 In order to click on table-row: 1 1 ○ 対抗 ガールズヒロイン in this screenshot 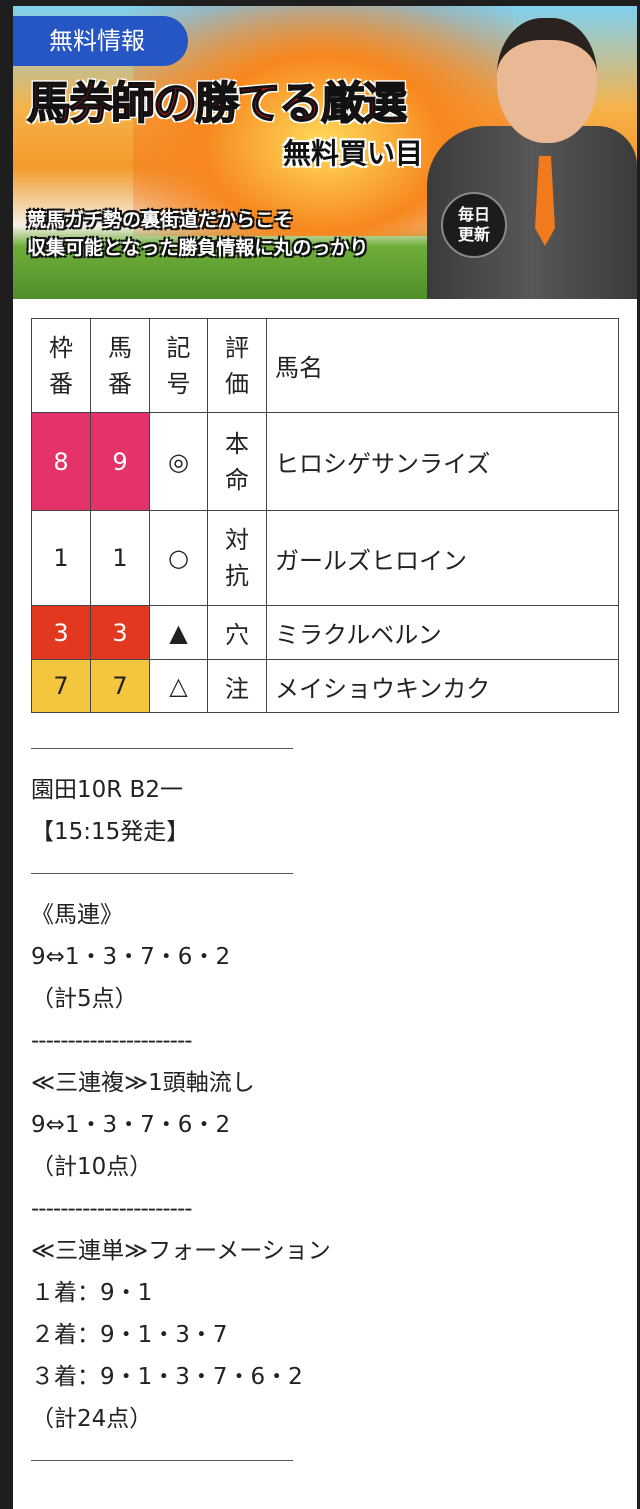, I will do `click(325, 558)`.